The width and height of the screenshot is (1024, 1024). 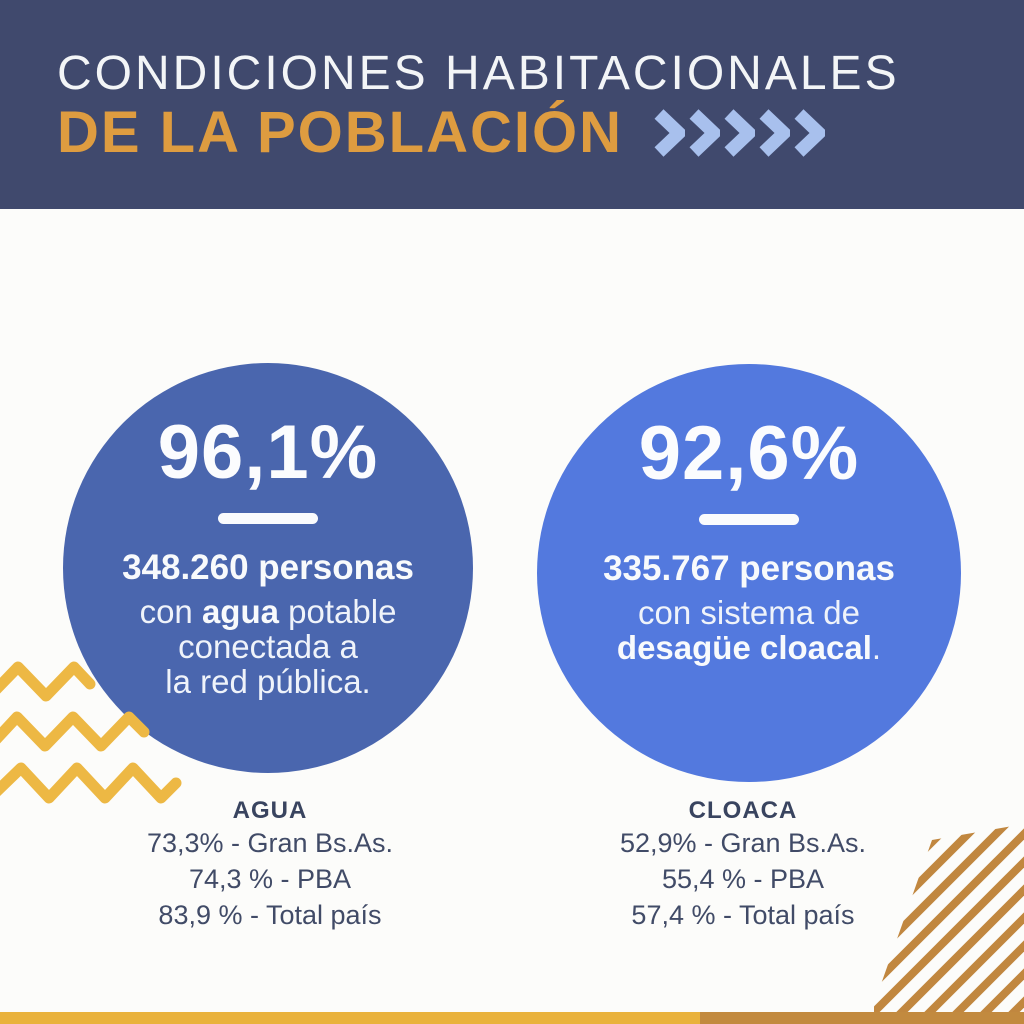 I want to click on bottom-bar-gold, so click(x=350, y=1018).